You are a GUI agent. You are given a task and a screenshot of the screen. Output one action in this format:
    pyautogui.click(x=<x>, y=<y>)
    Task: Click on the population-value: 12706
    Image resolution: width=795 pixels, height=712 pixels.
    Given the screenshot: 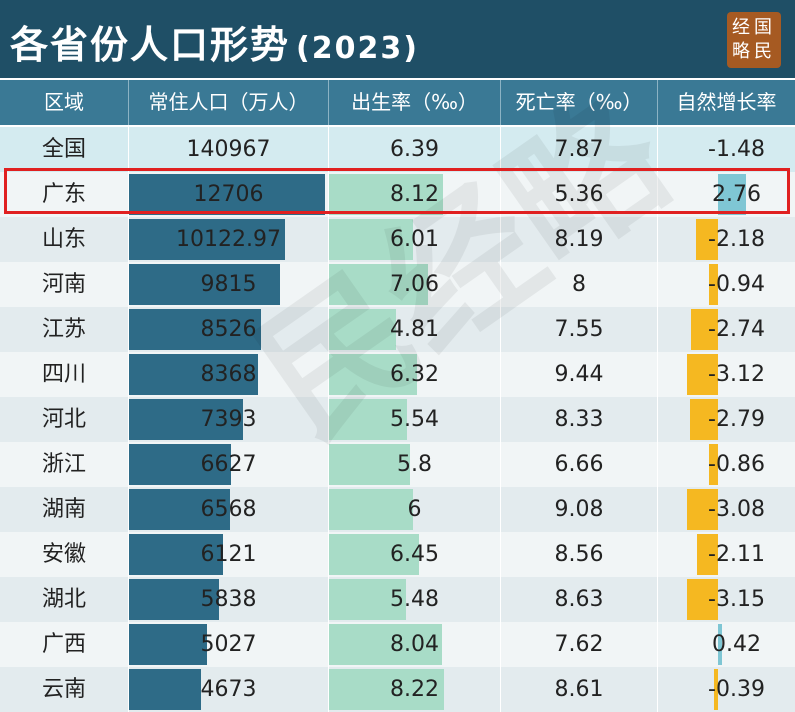 What is the action you would take?
    pyautogui.click(x=228, y=194)
    